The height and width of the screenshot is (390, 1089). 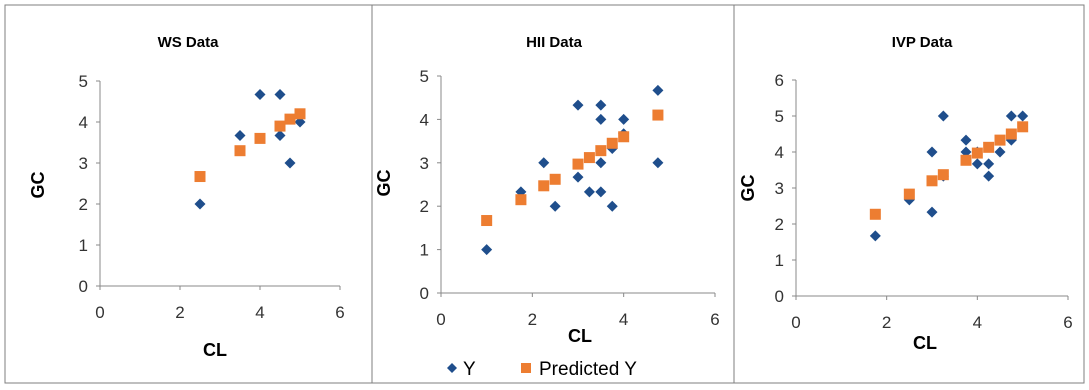 What do you see at coordinates (526, 368) in the screenshot?
I see `legend-marker-predicted-y` at bounding box center [526, 368].